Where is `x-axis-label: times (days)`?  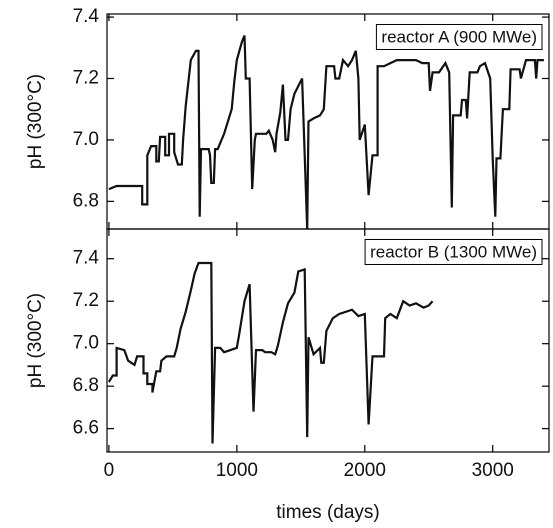 x-axis-label: times (days) is located at coordinates (327, 512).